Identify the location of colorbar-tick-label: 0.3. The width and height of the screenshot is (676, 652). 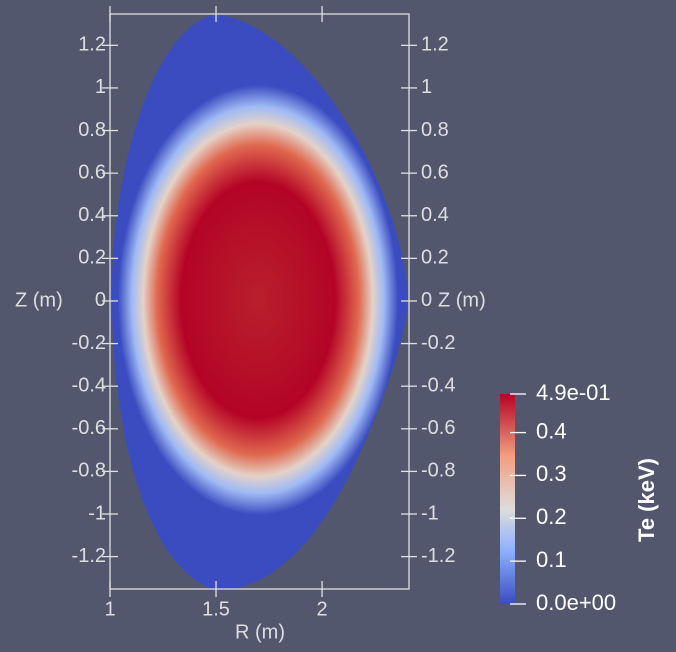
(551, 473).